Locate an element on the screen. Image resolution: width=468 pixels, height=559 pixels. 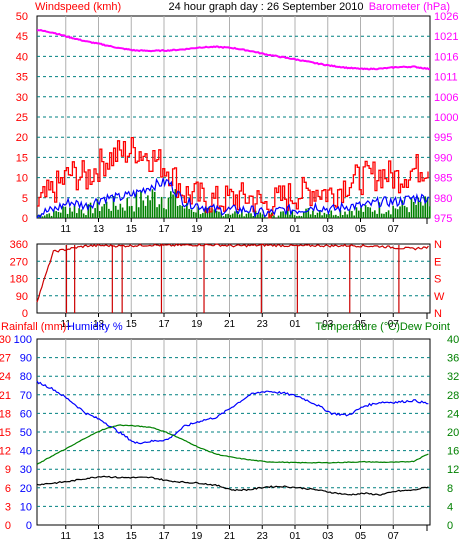
wind-panel-x-tick-label: 15 is located at coordinates (132, 229).